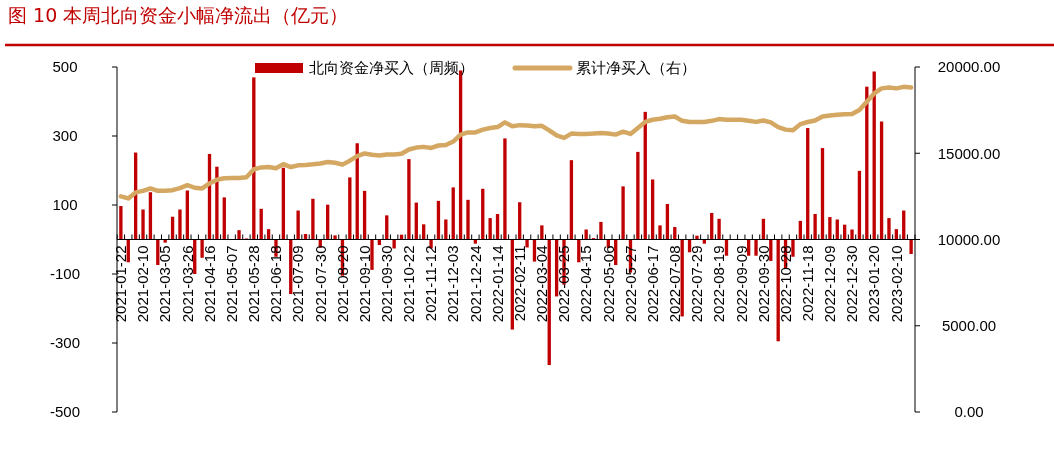 The image size is (1054, 470). Describe the element at coordinates (586, 284) in the screenshot. I see `x-tick-label: 2022-04-15` at that location.